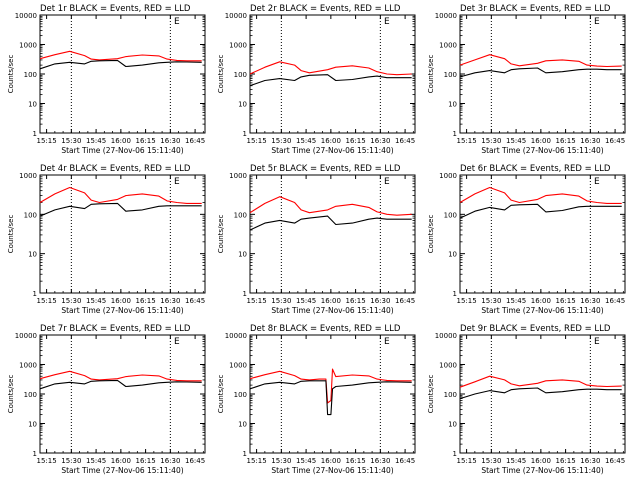  What do you see at coordinates (115, 329) in the screenshot?
I see `panel-title: Det 7r BLACK = Events, RED = LLD` at bounding box center [115, 329].